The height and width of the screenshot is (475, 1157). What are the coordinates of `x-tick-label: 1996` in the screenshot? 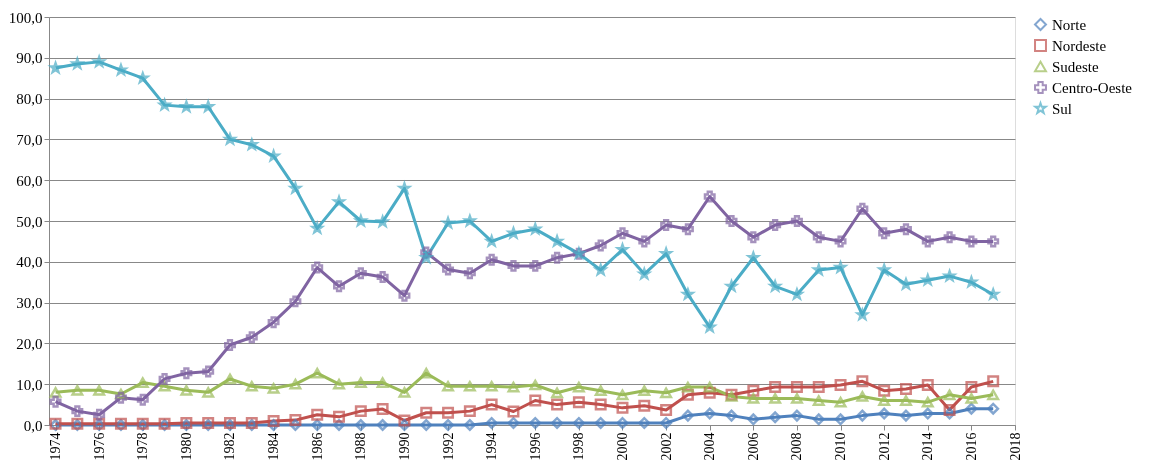 It's located at (535, 446).